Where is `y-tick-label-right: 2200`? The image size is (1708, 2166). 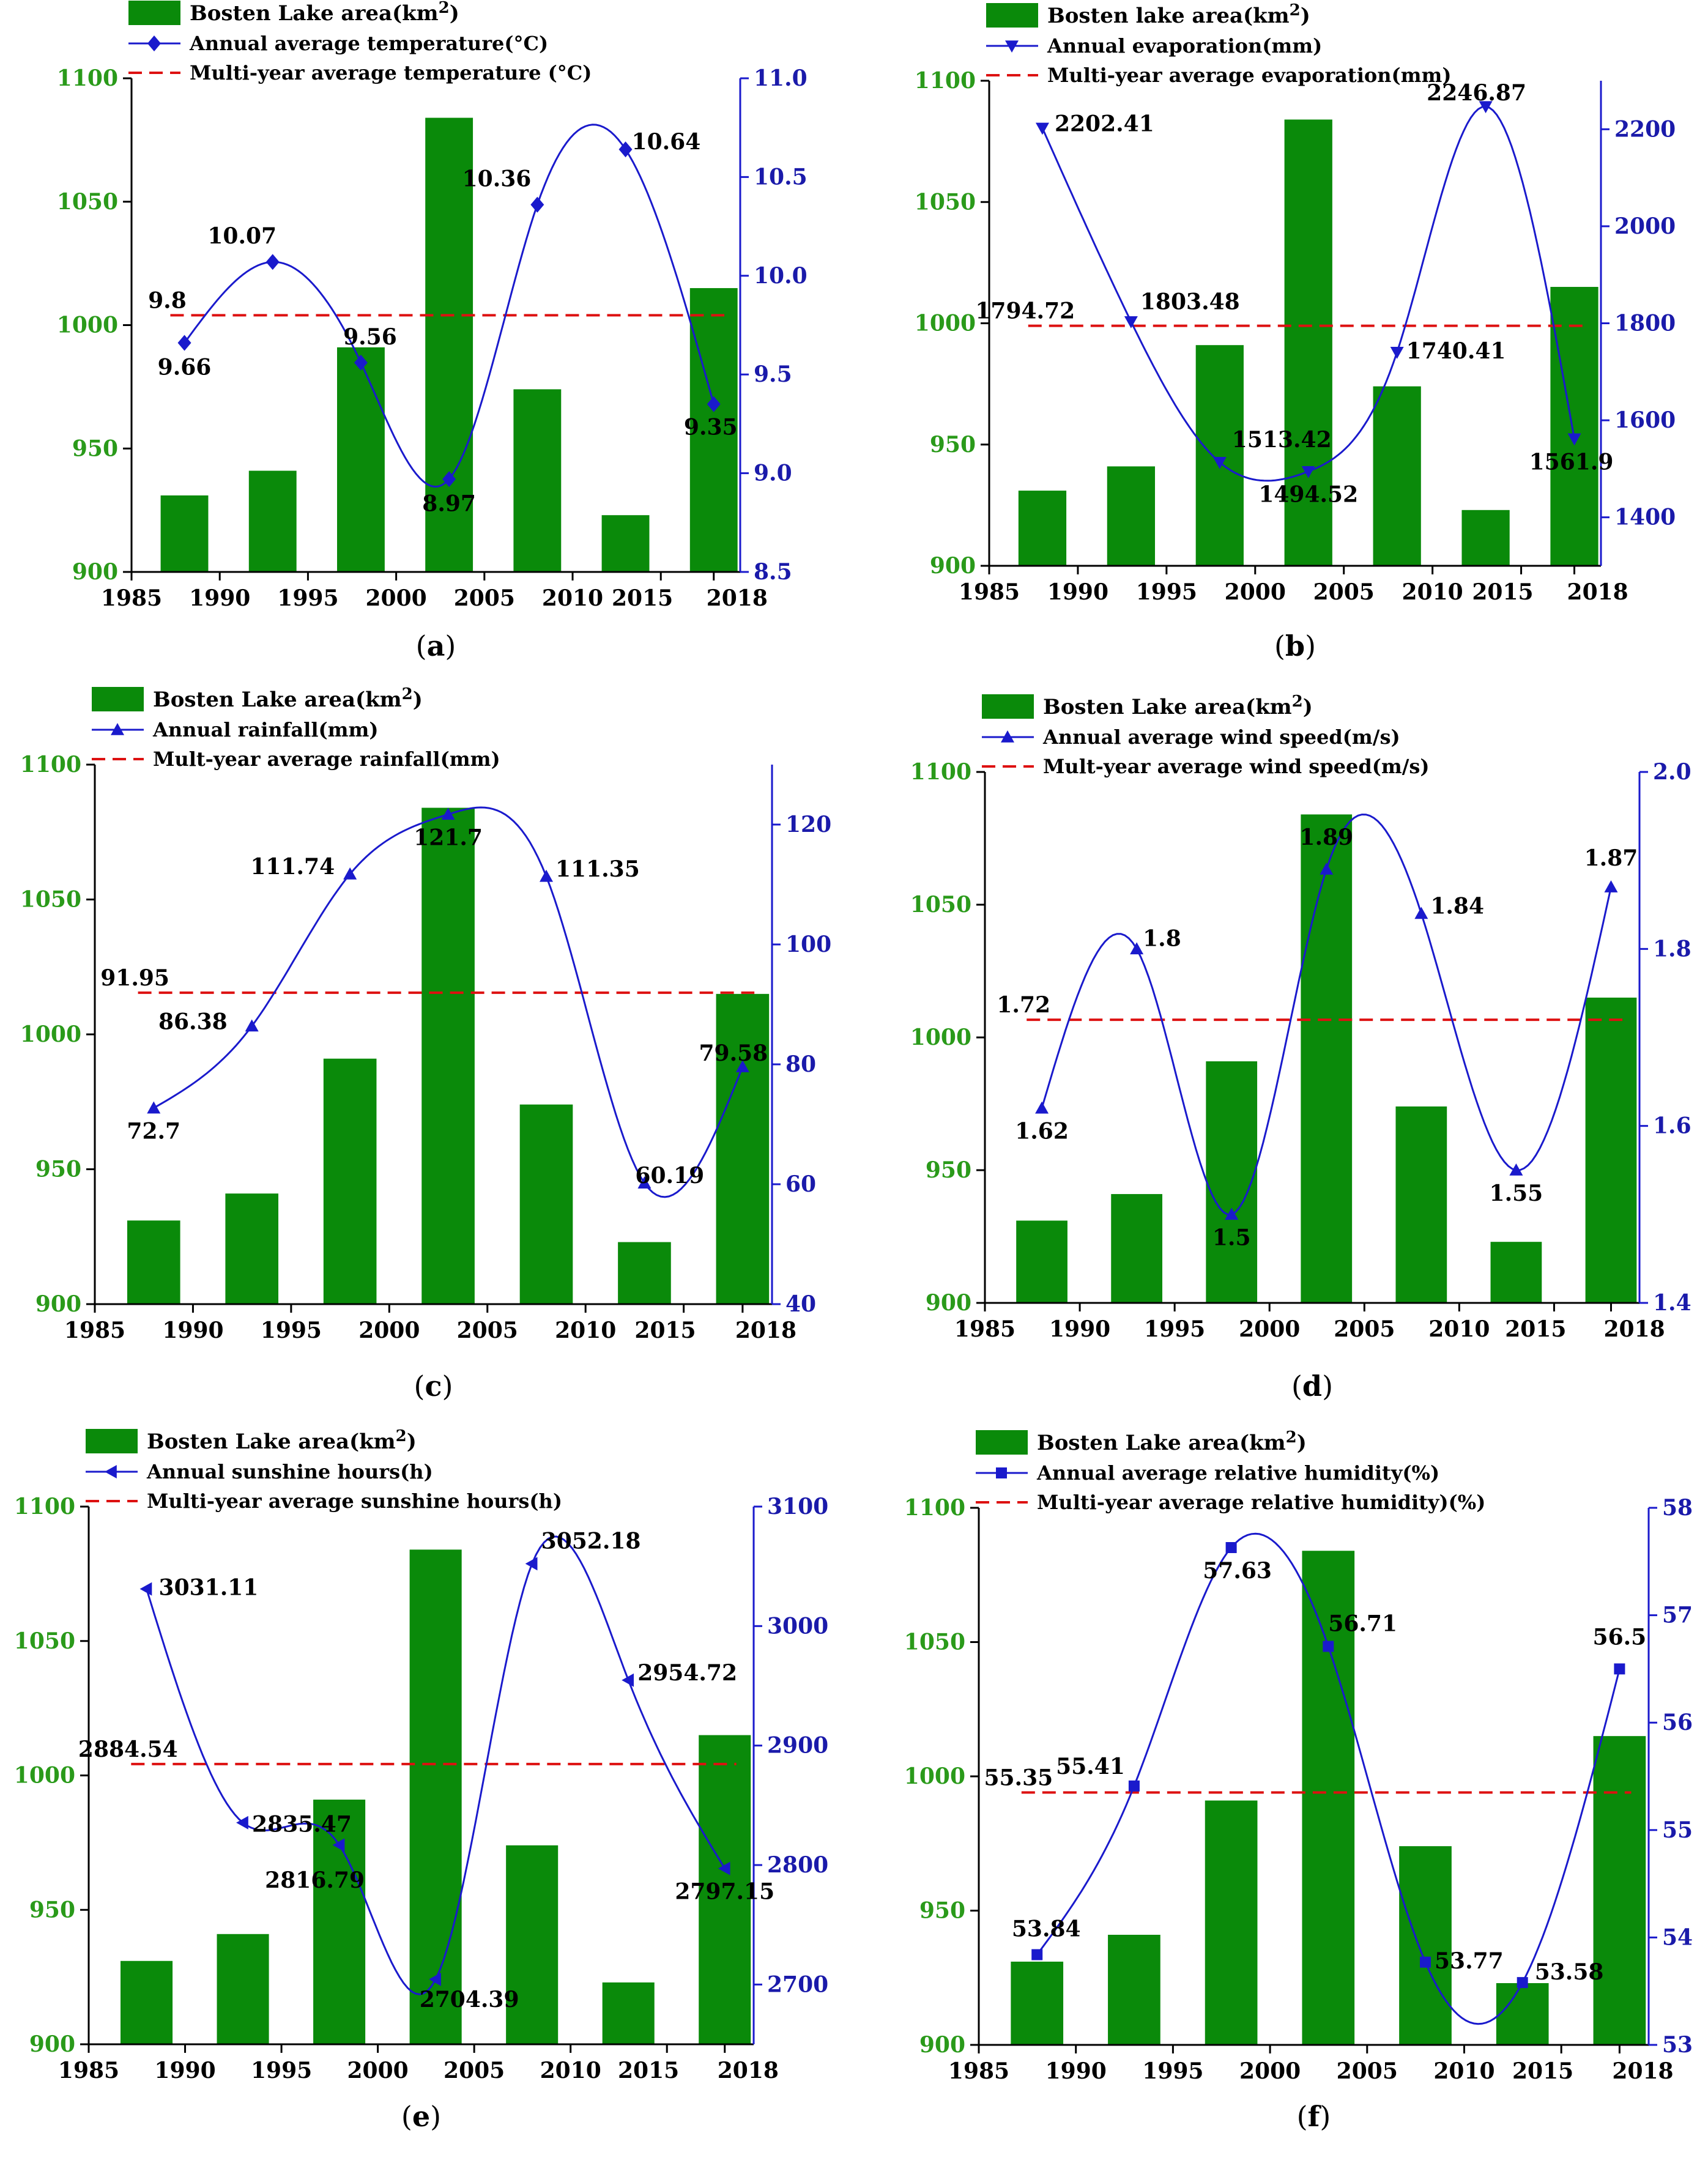 y-tick-label-right: 2200 is located at coordinates (1645, 129).